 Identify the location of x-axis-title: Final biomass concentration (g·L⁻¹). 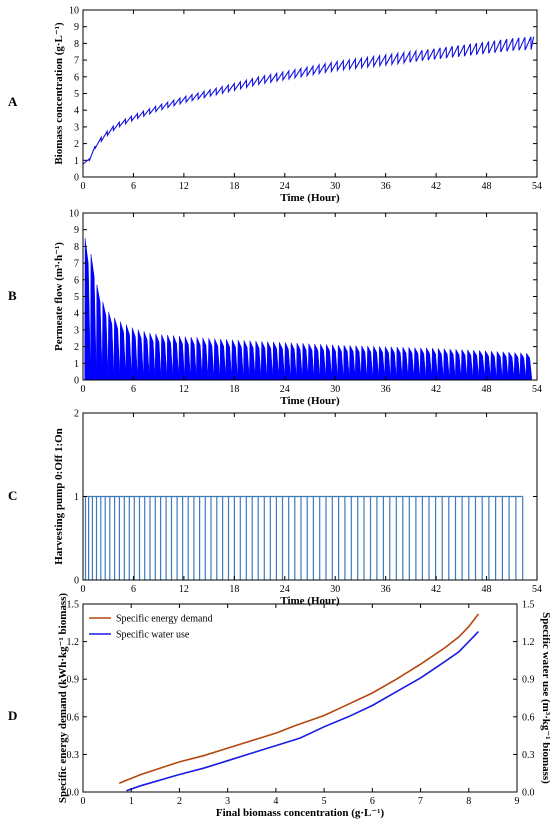
(300, 813).